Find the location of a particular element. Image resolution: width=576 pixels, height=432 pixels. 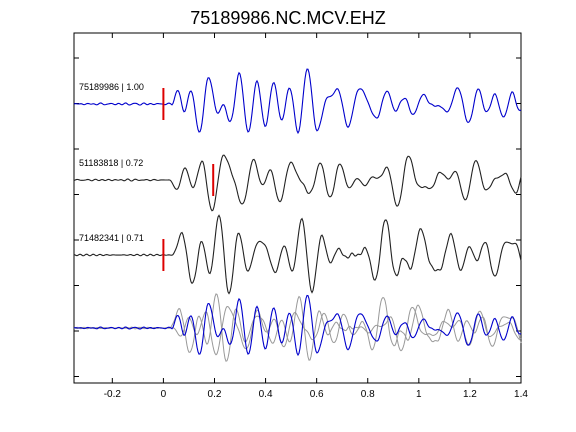

x-tick-label: 1 is located at coordinates (419, 394).